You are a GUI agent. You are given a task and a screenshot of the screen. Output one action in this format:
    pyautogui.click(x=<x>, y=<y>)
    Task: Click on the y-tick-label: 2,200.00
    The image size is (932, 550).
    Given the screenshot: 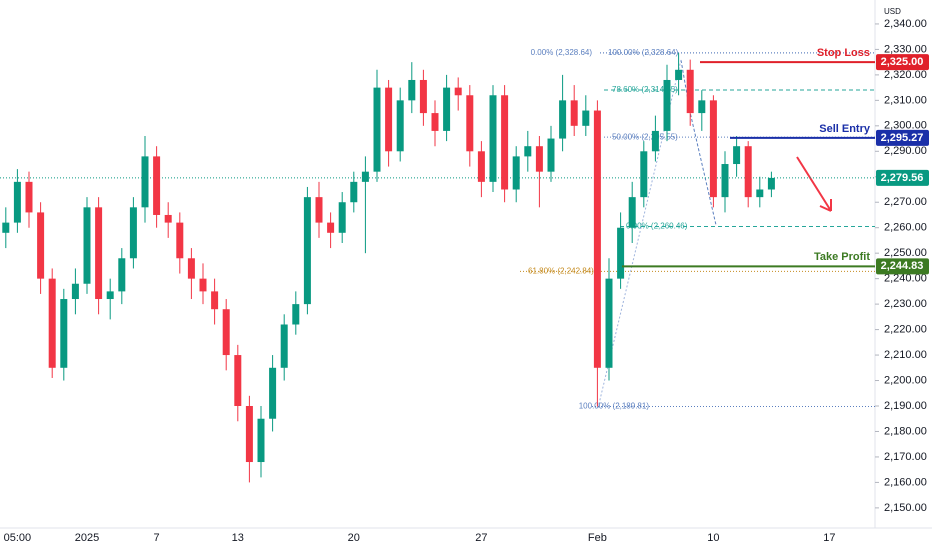 What is the action you would take?
    pyautogui.click(x=905, y=380)
    